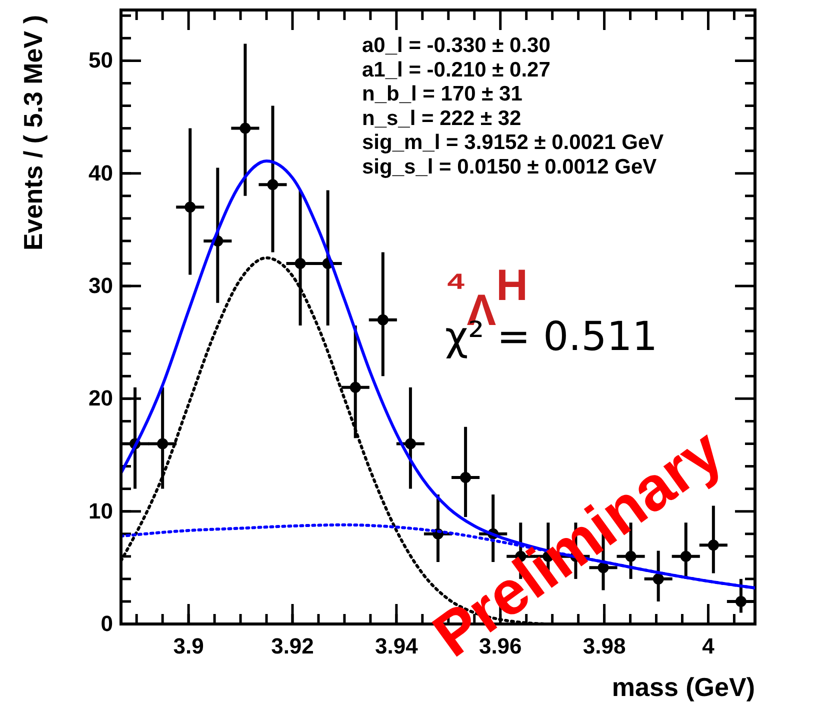 The width and height of the screenshot is (838, 707). What do you see at coordinates (33, 133) in the screenshot?
I see `y-axis-title: Events / ( 5.3 MeV )` at bounding box center [33, 133].